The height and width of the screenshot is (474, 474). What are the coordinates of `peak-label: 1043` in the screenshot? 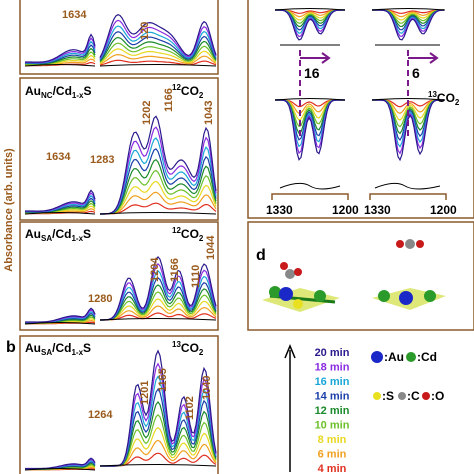 It's located at (209, 113).